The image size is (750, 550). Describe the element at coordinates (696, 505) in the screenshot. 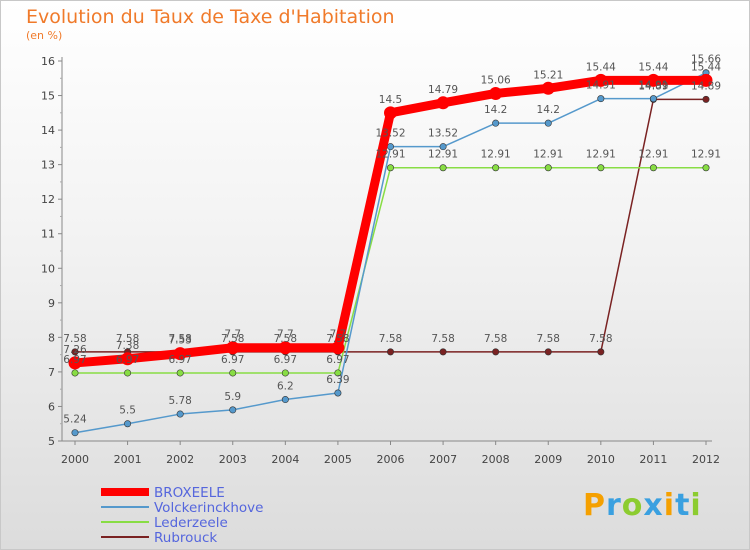

I see `logo-letter: i` at that location.